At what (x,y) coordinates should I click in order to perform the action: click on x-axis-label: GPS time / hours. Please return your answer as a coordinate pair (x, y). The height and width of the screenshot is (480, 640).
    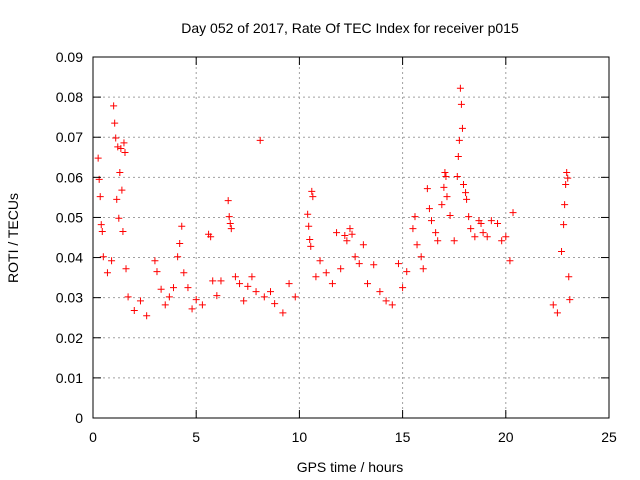
    Looking at the image, I should click on (350, 467).